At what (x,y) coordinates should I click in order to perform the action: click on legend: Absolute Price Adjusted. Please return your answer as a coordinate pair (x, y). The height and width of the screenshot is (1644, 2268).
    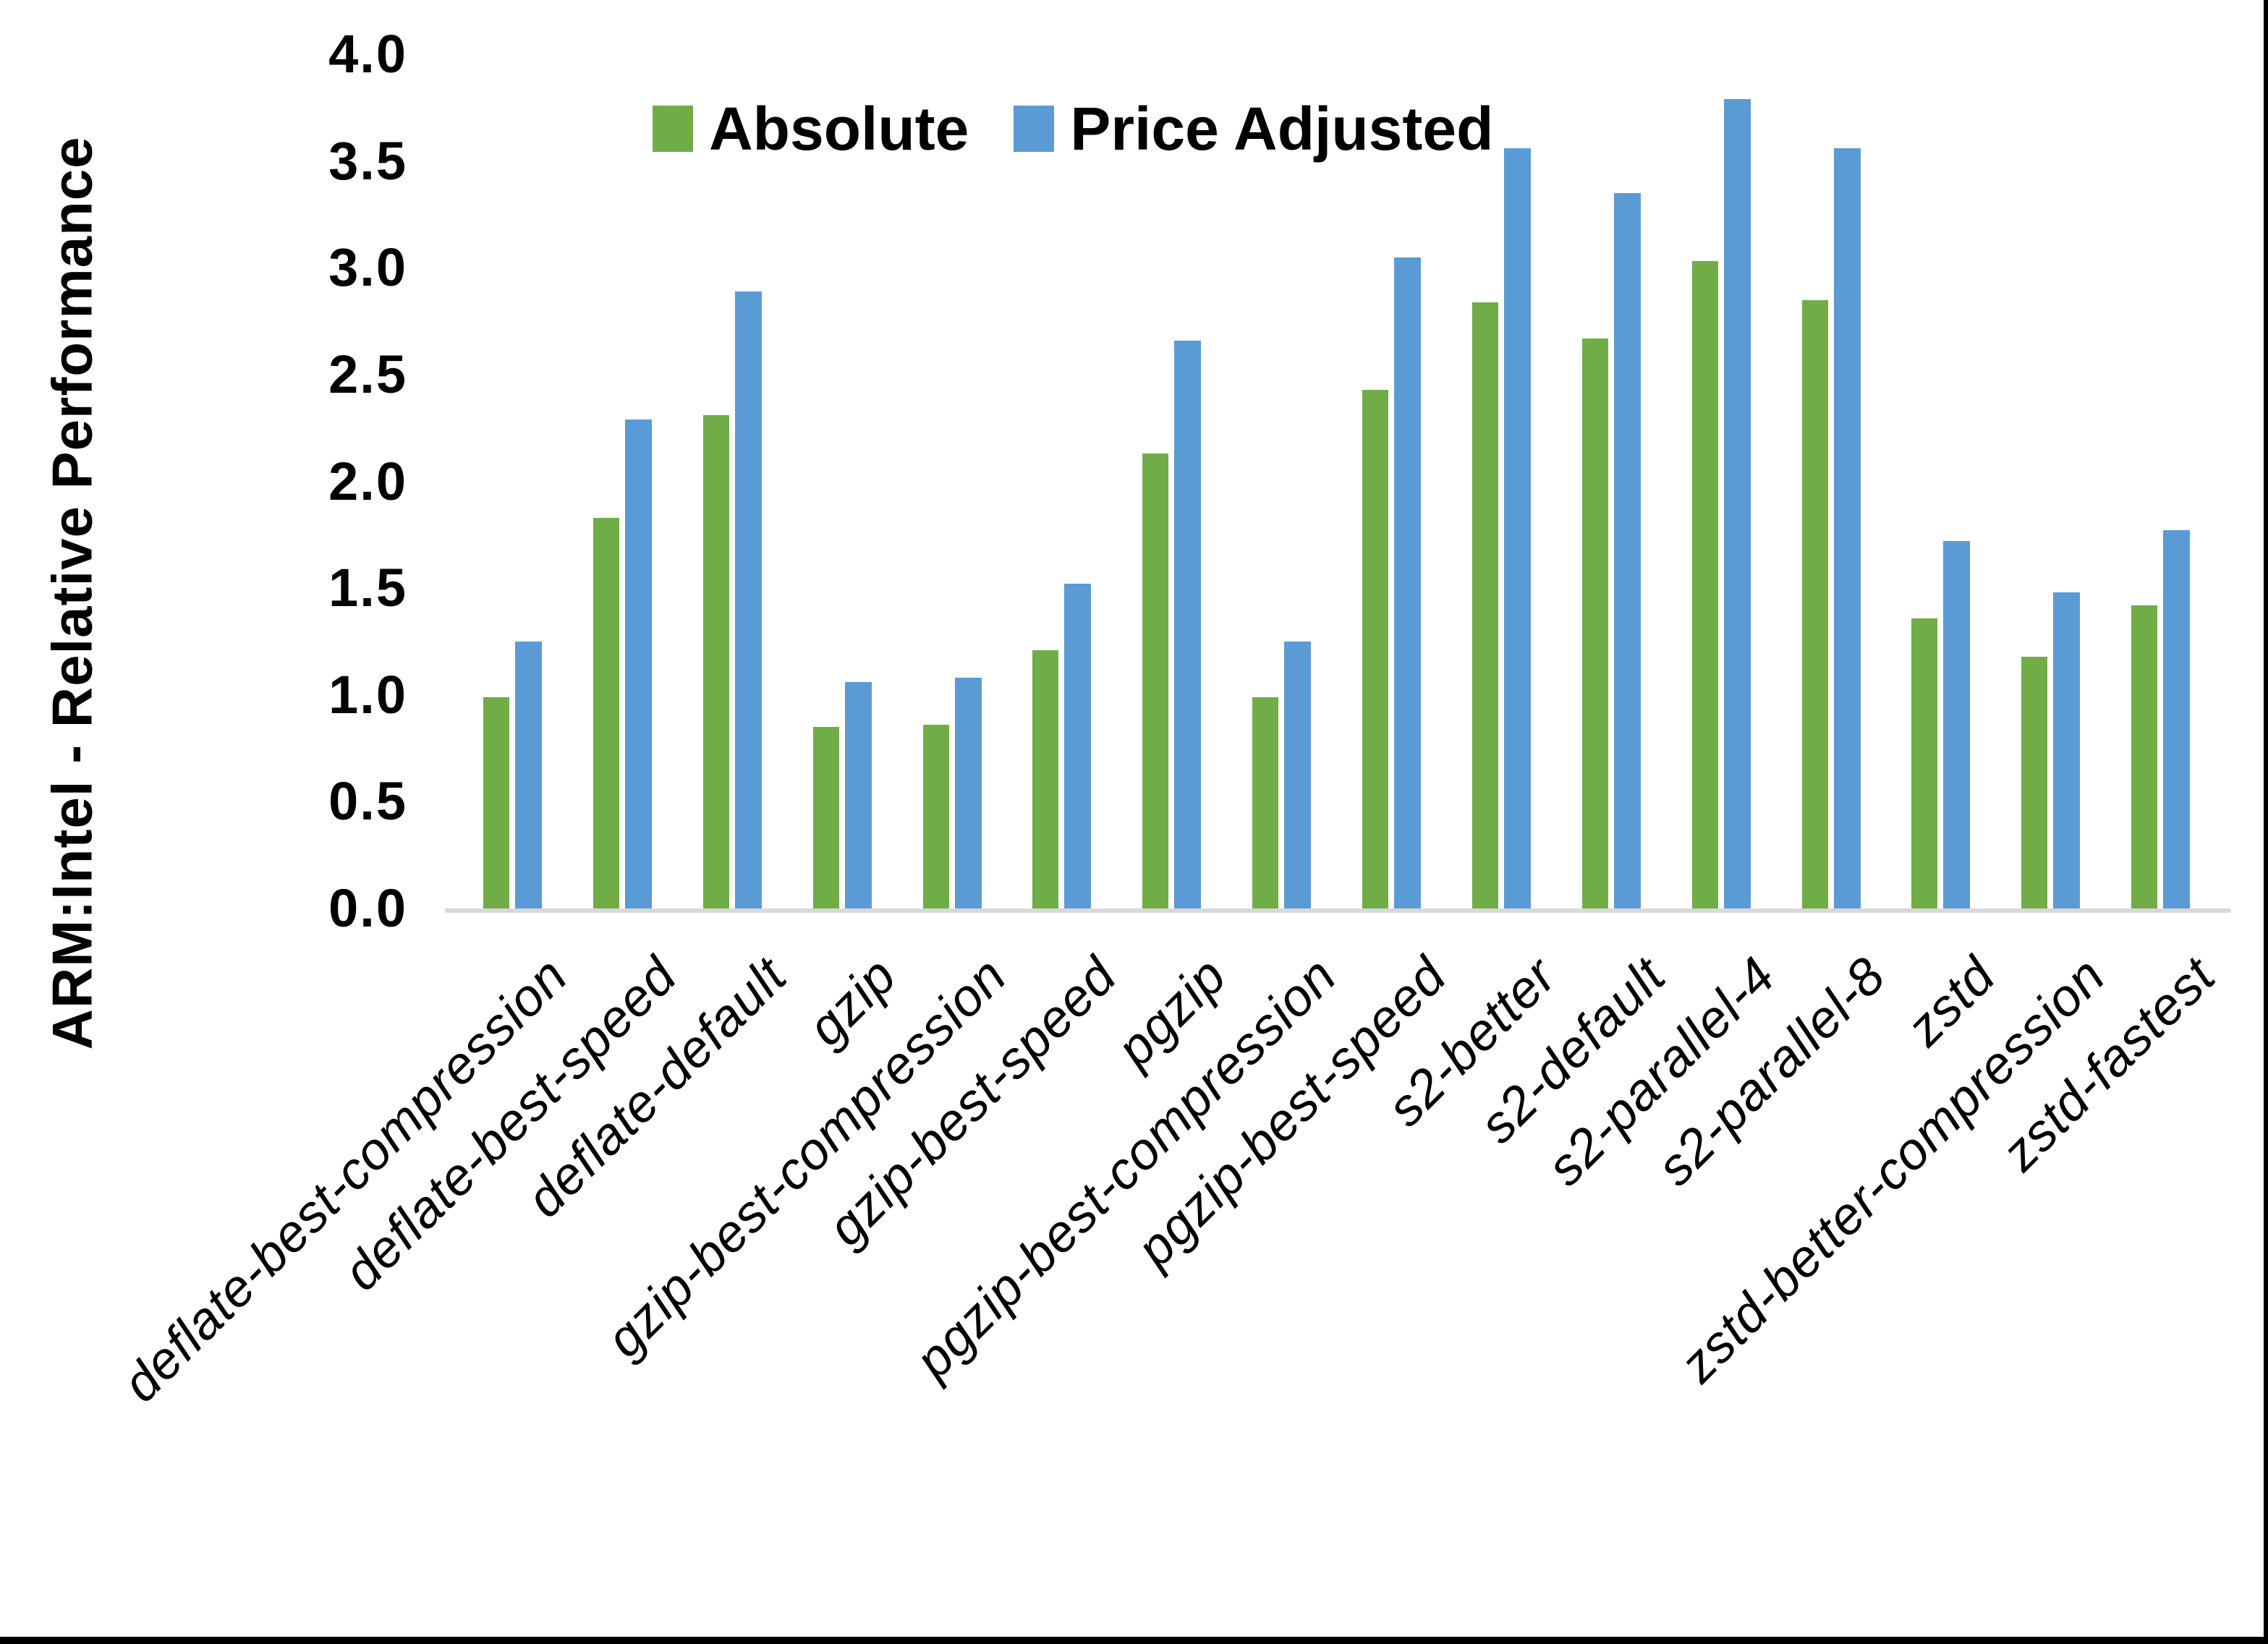
    Looking at the image, I should click on (1073, 128).